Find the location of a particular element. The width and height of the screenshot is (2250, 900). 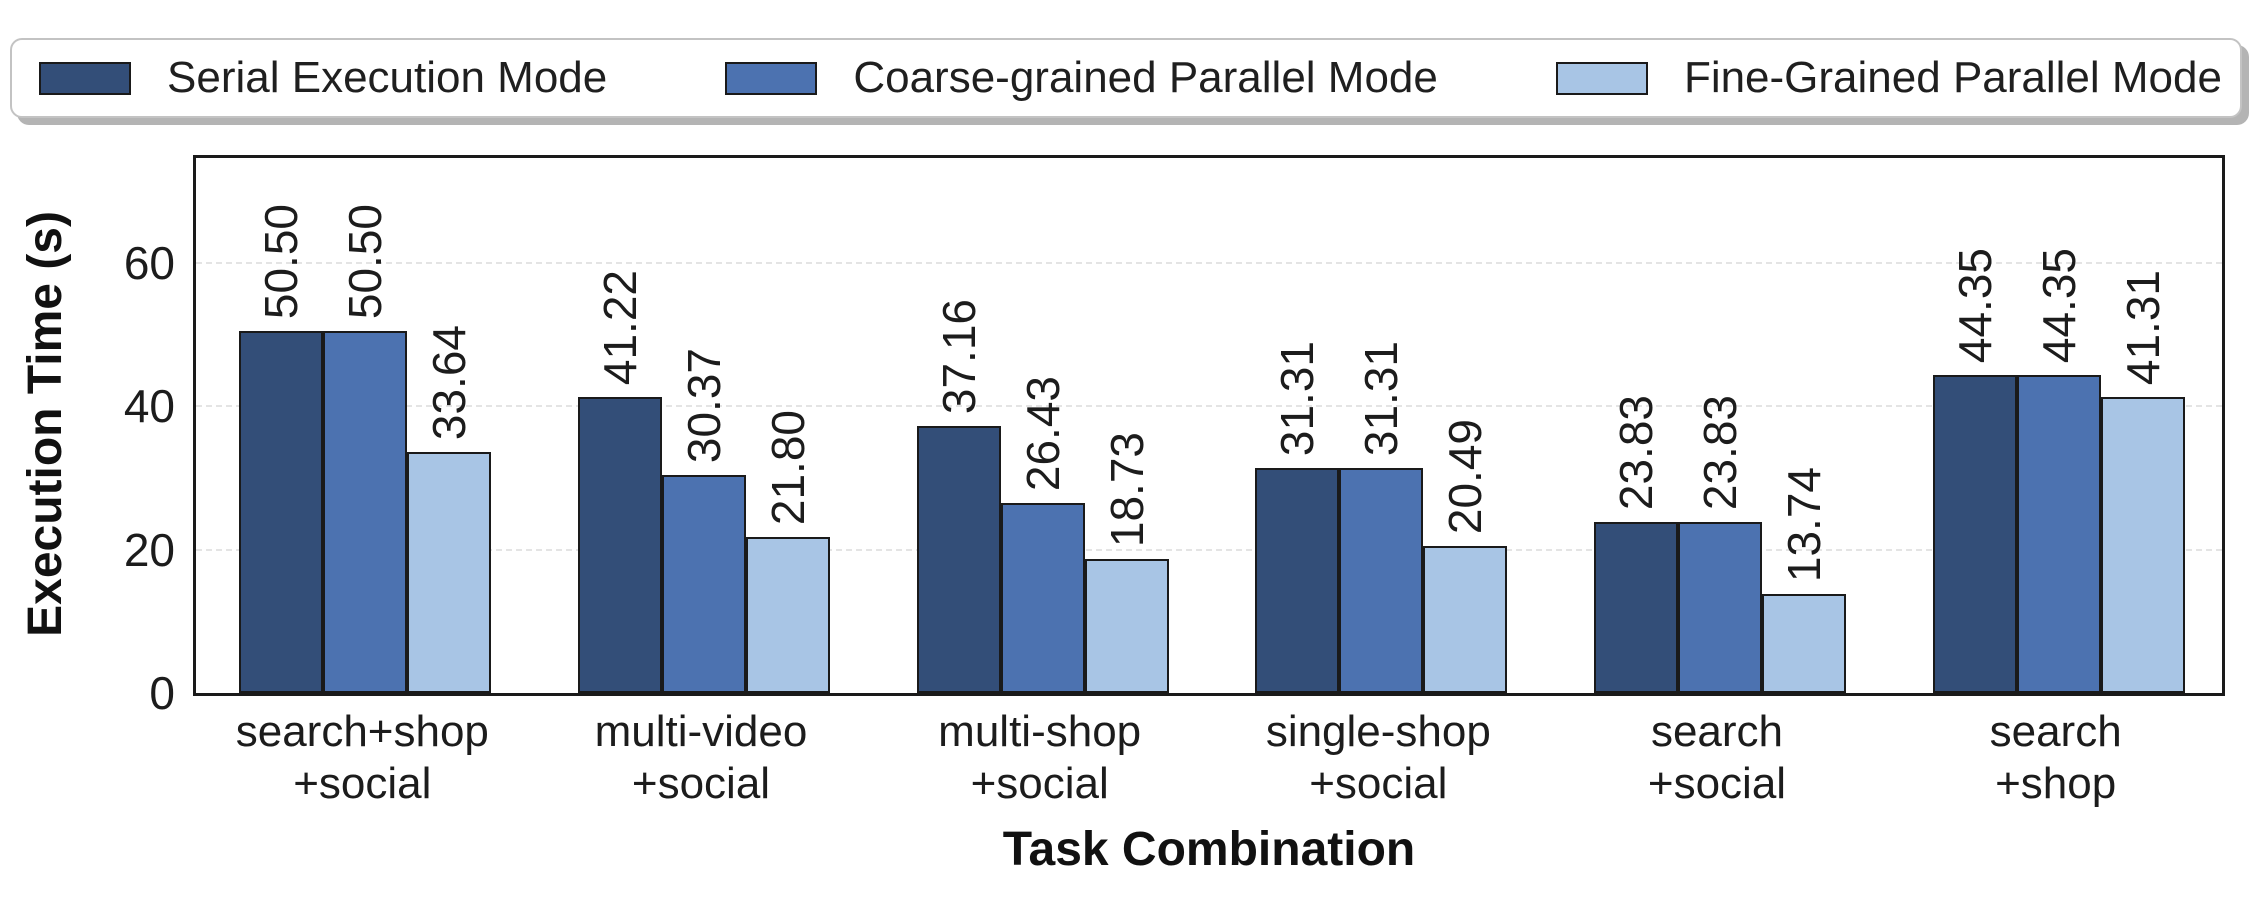

y-tick-label: 40 is located at coordinates (149, 406).